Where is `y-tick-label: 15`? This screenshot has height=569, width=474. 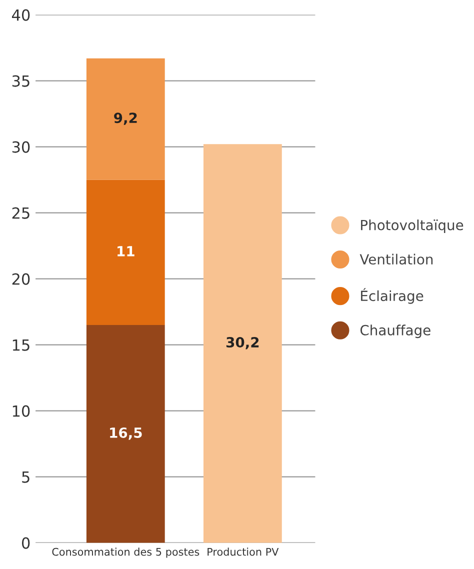 y-tick-label: 15 is located at coordinates (21, 345).